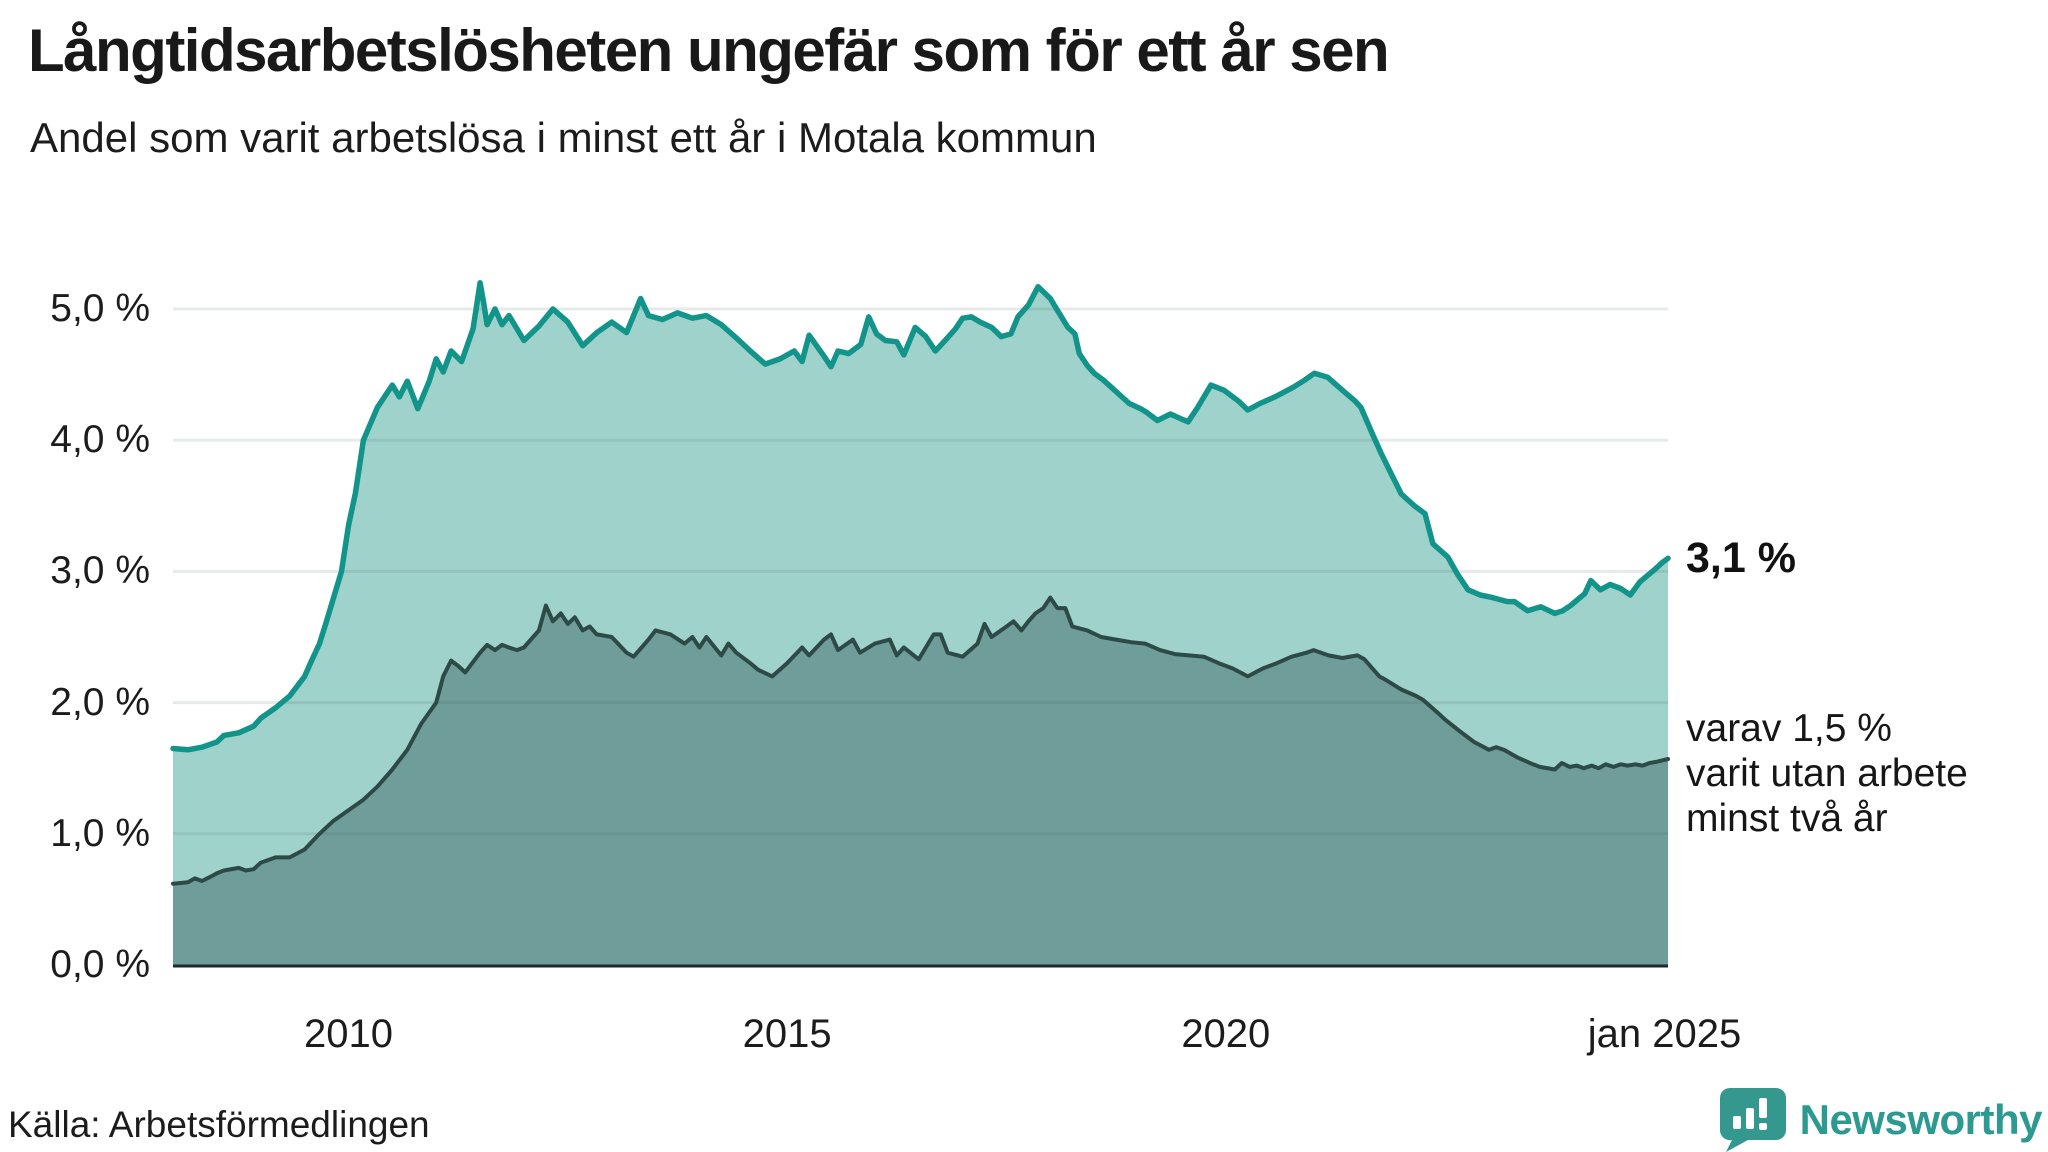 The image size is (2048, 1152). Describe the element at coordinates (787, 1034) in the screenshot. I see `x-tick-label: 2015` at that location.